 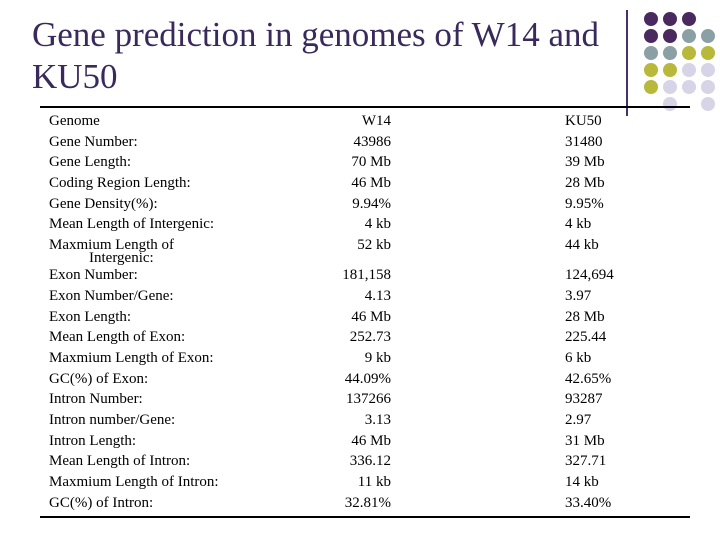 I want to click on row-label-text: Coding Region Length:, so click(x=120, y=183).